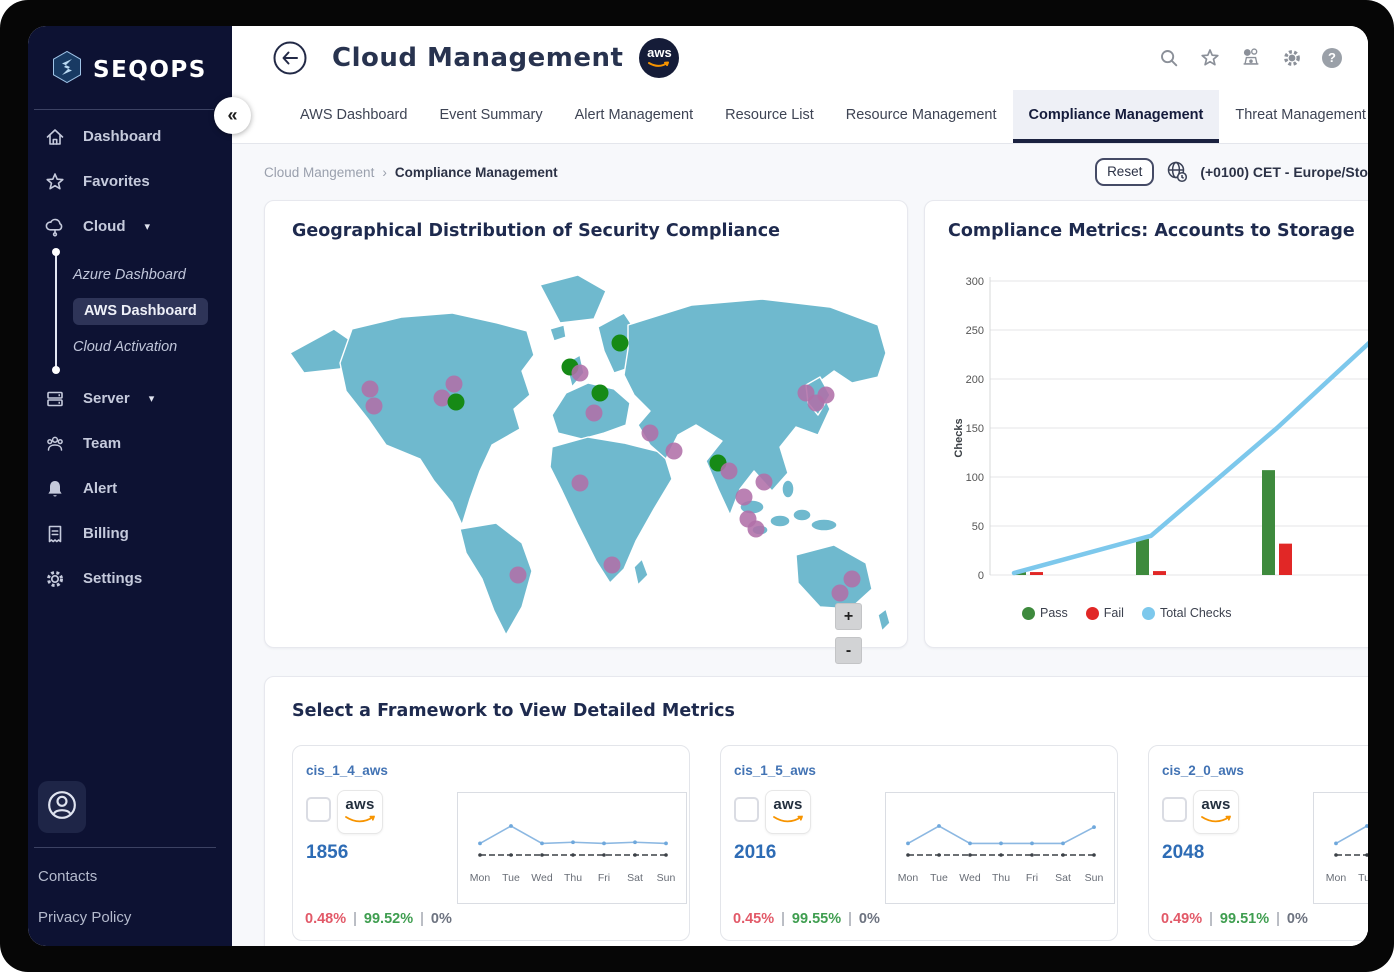 The image size is (1394, 972). Describe the element at coordinates (55, 137) in the screenshot. I see `home-icon` at that location.